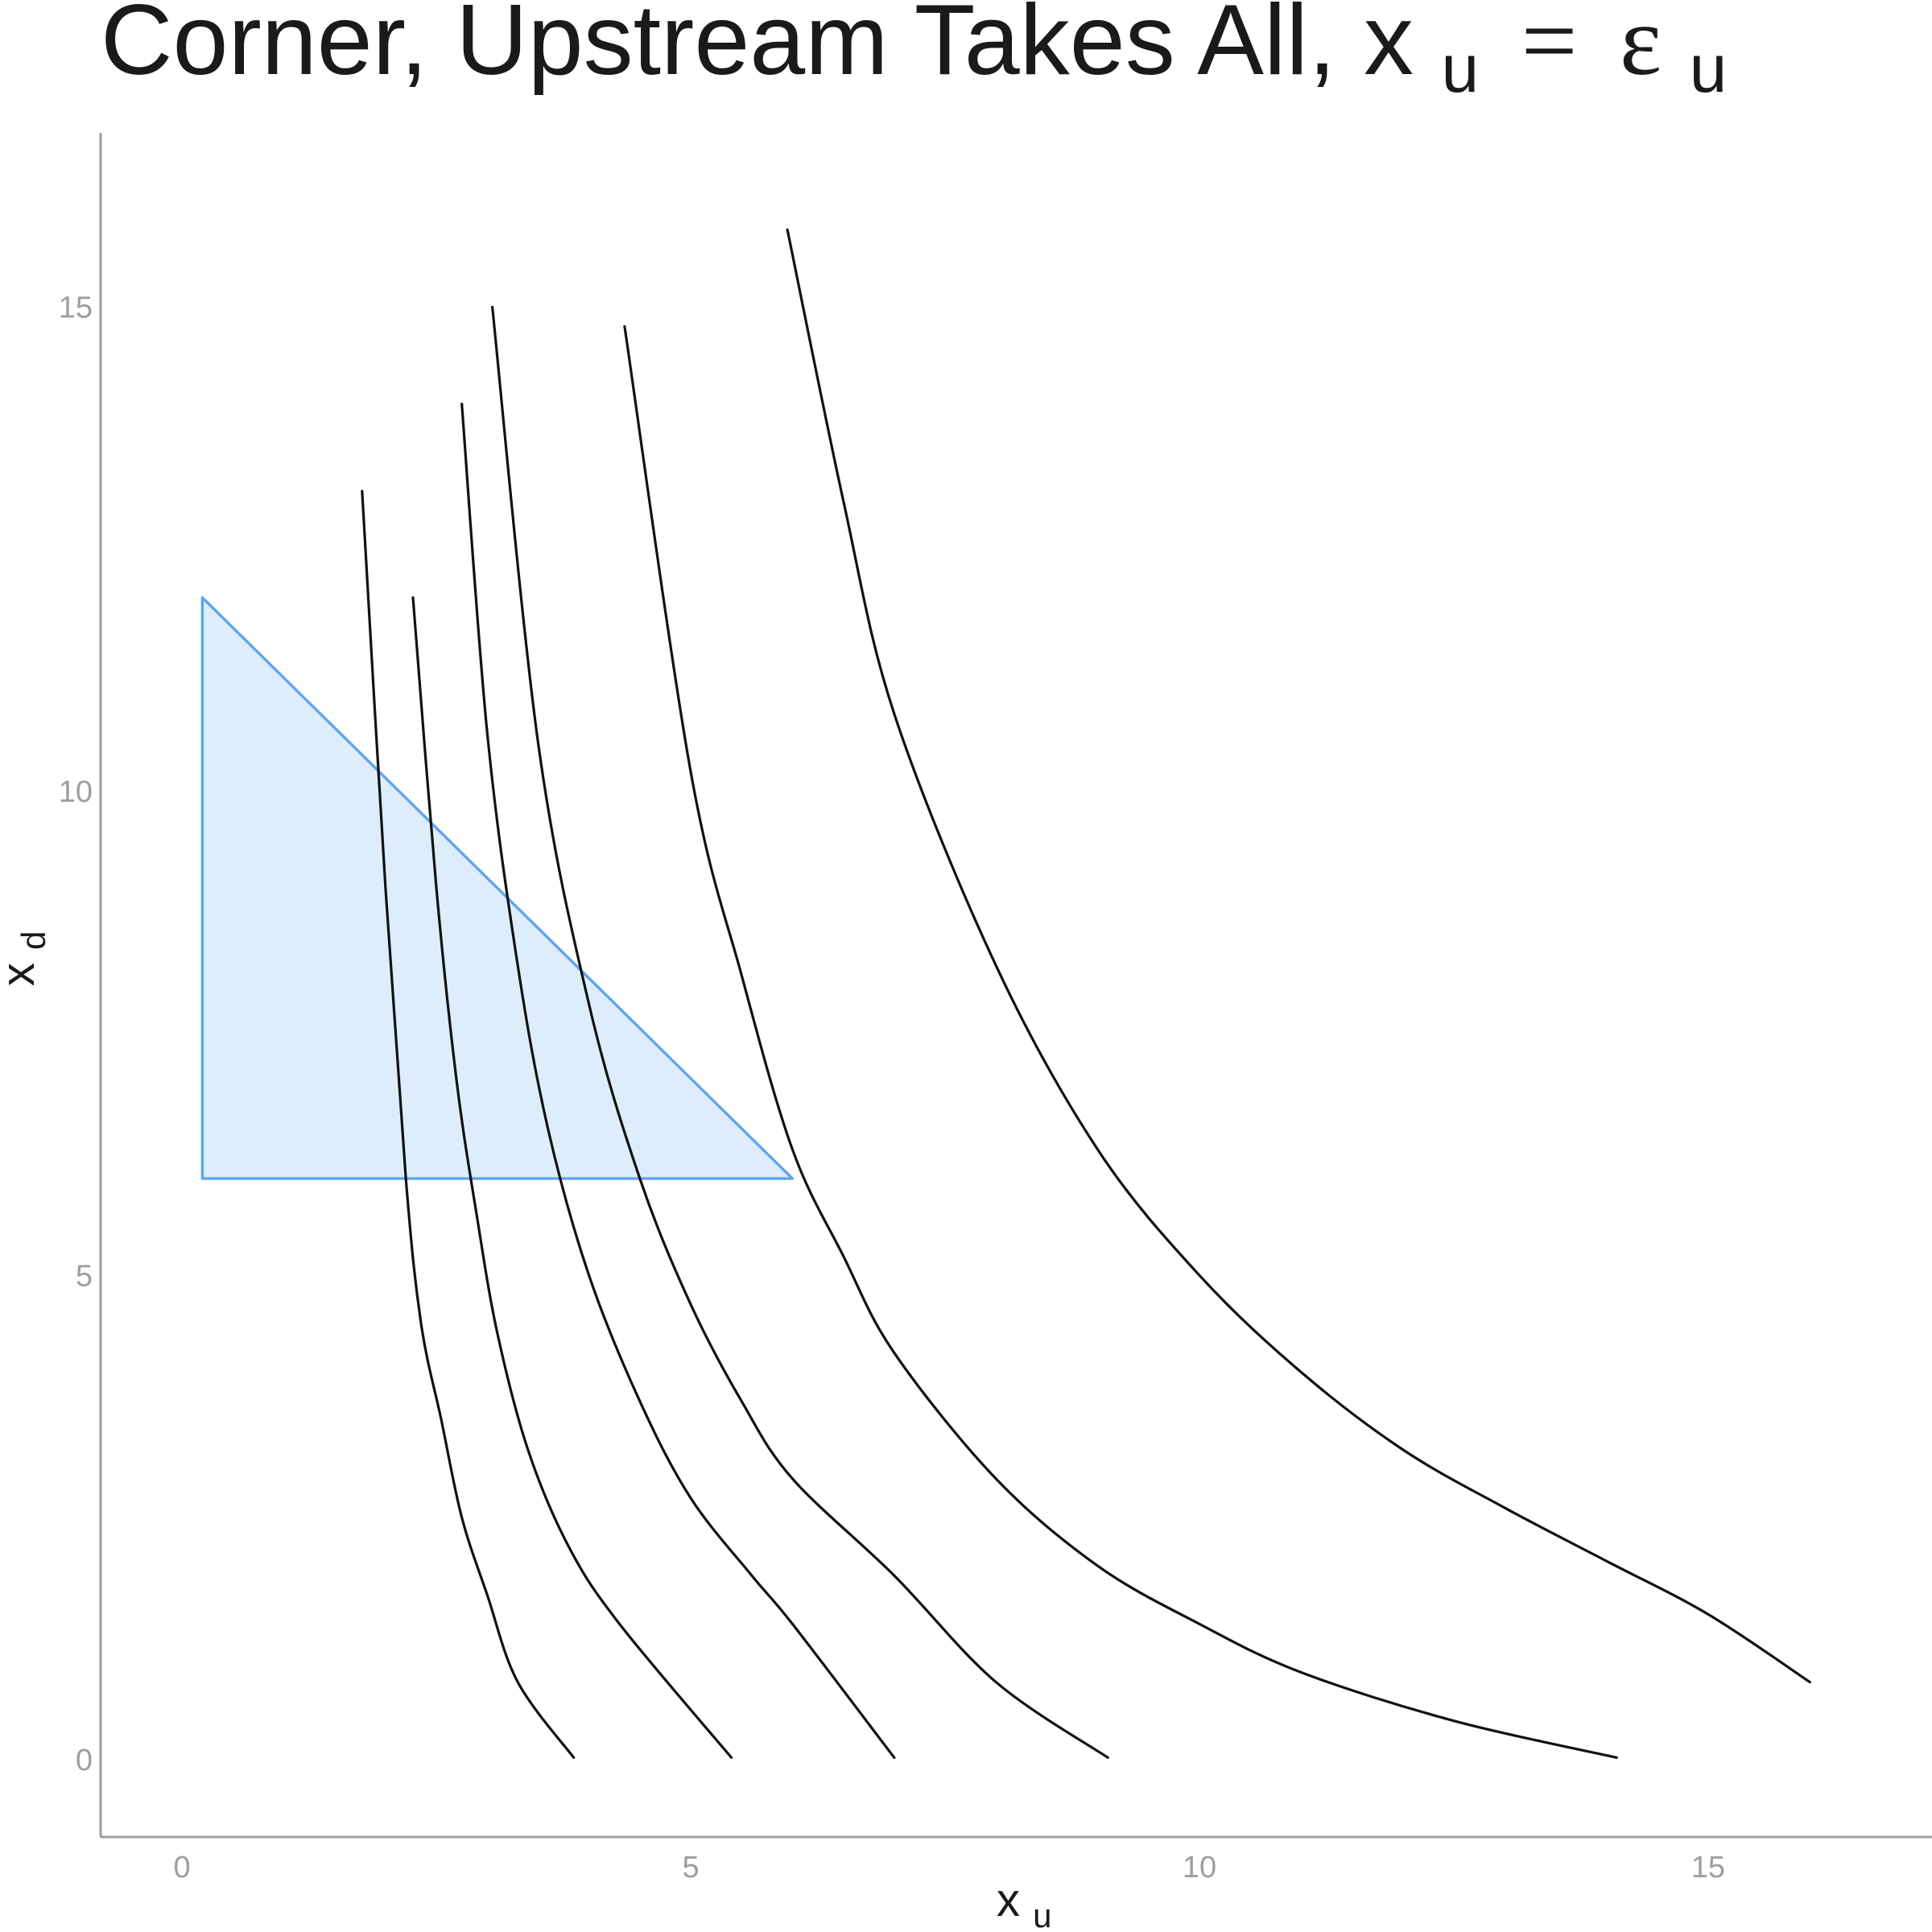  I want to click on x-axis-label: x u, so click(1024, 1903).